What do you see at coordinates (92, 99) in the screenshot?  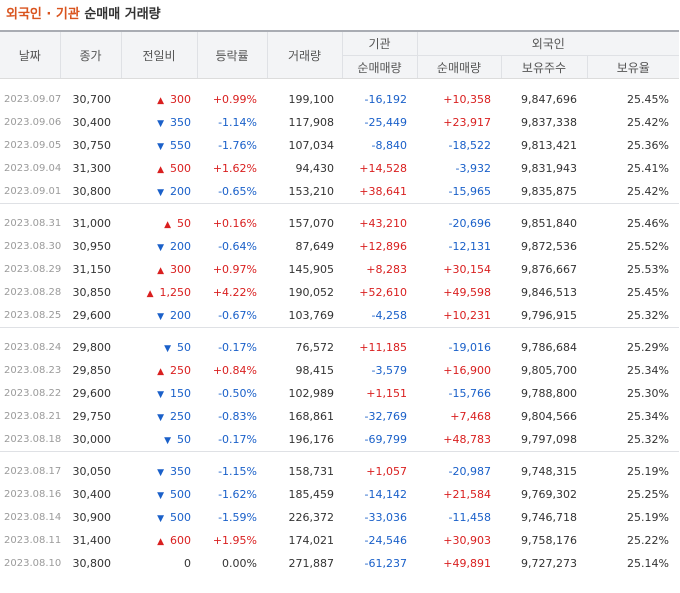 I see `close-price-cell: 30,700` at bounding box center [92, 99].